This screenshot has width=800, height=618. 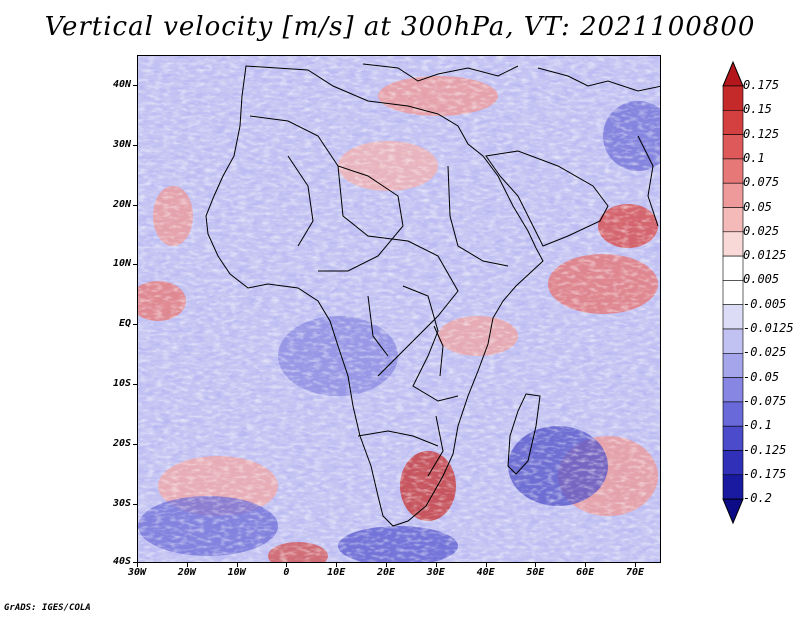 What do you see at coordinates (336, 572) in the screenshot?
I see `lon-label: 10E` at bounding box center [336, 572].